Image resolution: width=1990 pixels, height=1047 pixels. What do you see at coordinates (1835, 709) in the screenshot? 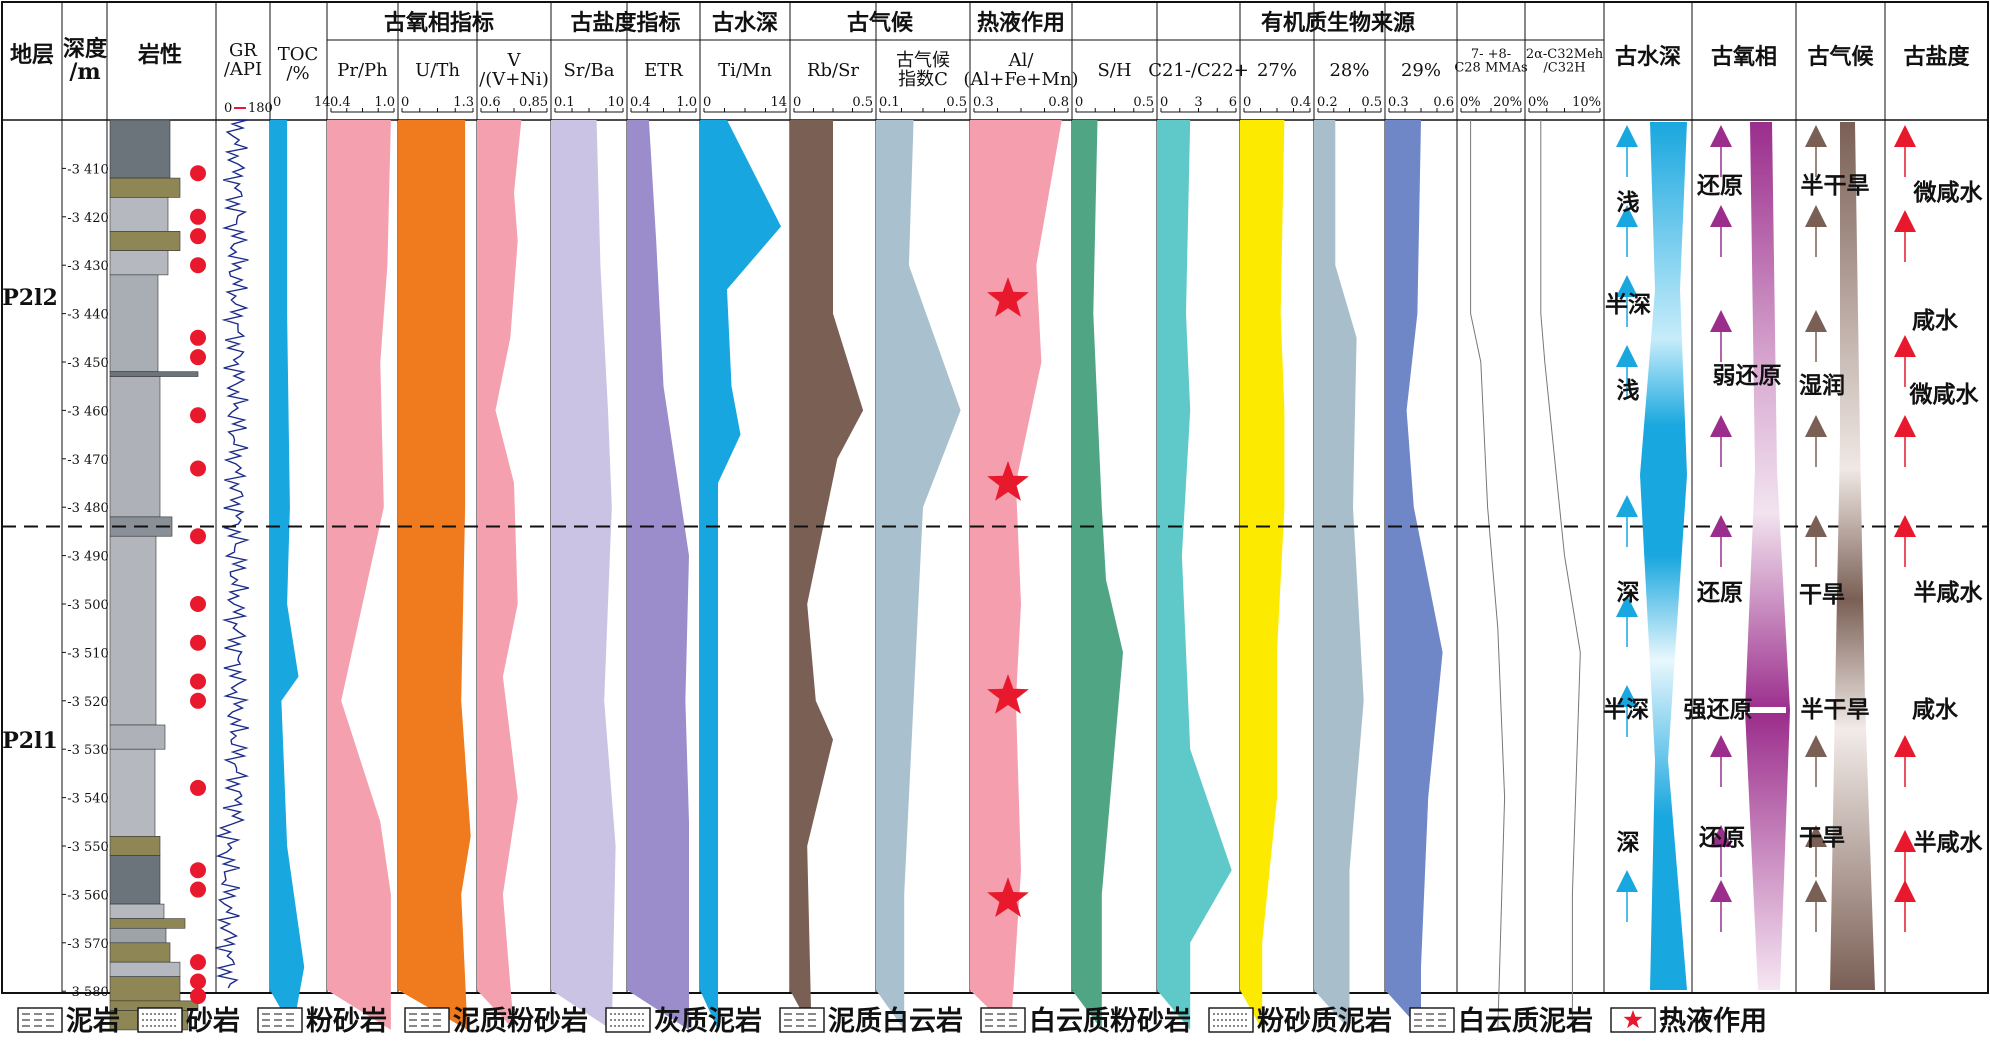
I see `climate-label: 半干旱` at bounding box center [1835, 709].